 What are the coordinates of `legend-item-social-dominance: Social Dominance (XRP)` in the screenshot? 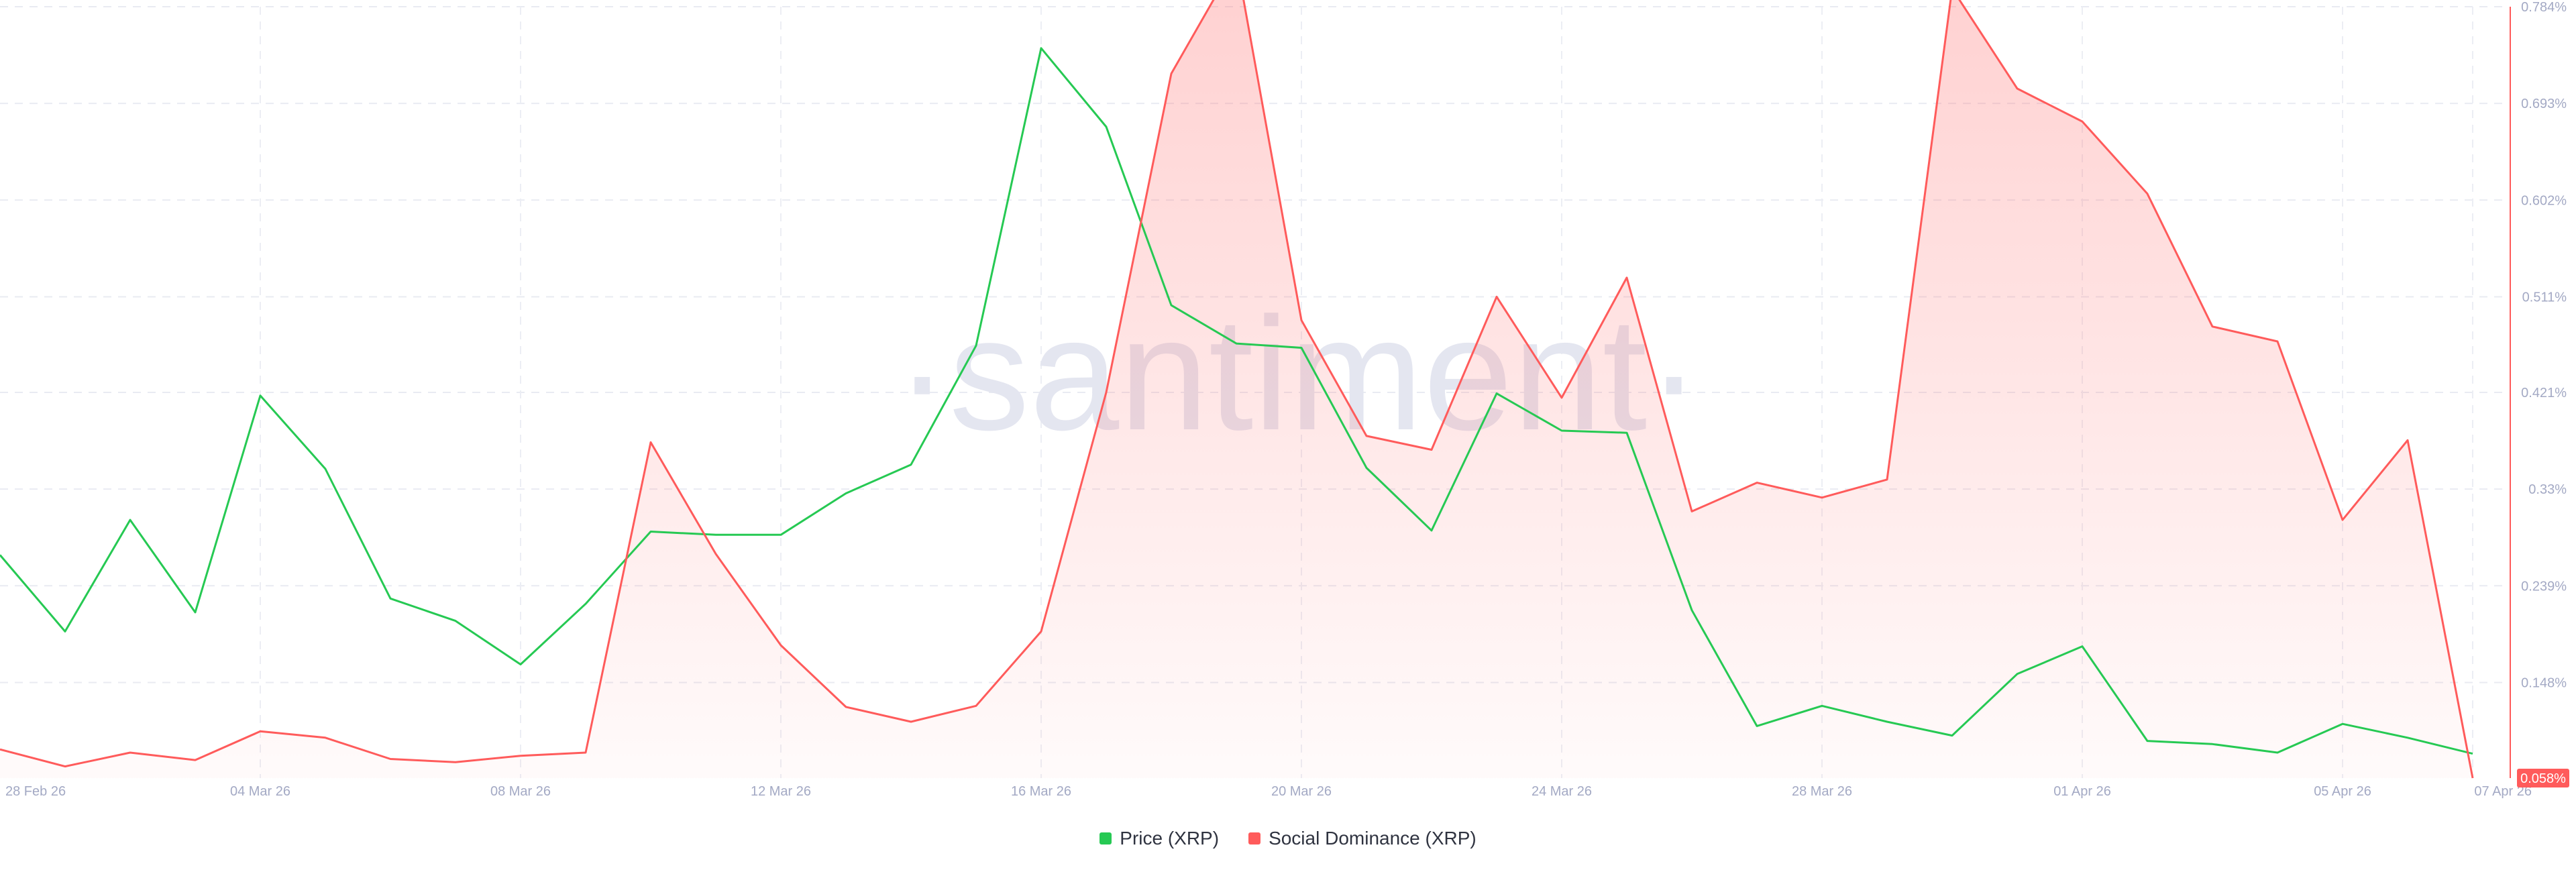 It's located at (1362, 839).